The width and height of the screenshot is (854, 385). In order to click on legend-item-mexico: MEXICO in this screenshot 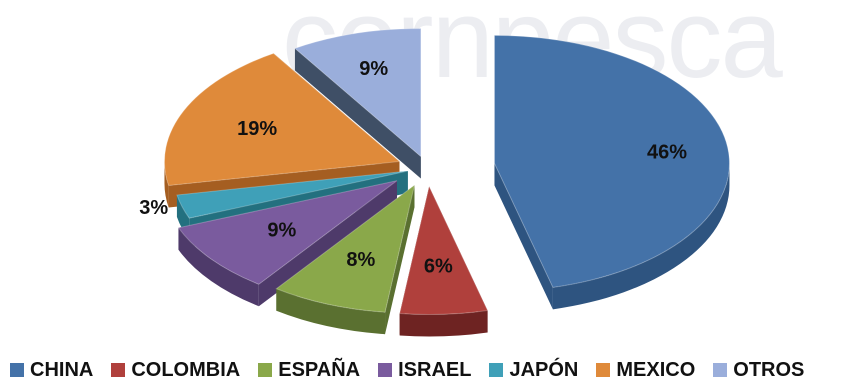, I will do `click(645, 370)`.